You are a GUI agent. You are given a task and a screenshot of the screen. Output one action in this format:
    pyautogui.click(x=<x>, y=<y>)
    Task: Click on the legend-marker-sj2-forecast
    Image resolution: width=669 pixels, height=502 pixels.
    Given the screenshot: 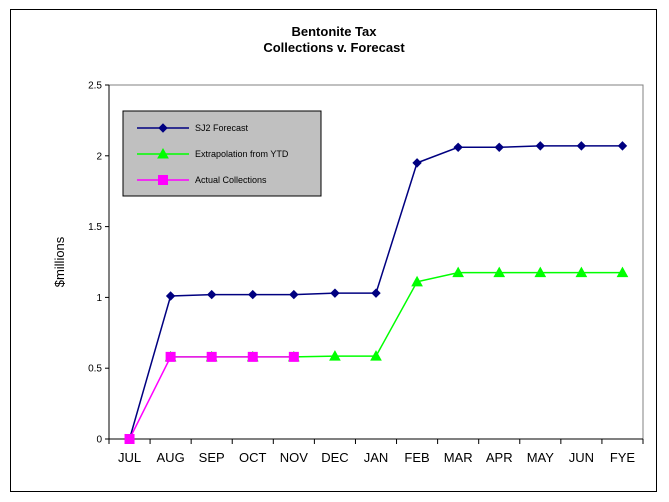 What is the action you would take?
    pyautogui.click(x=163, y=128)
    